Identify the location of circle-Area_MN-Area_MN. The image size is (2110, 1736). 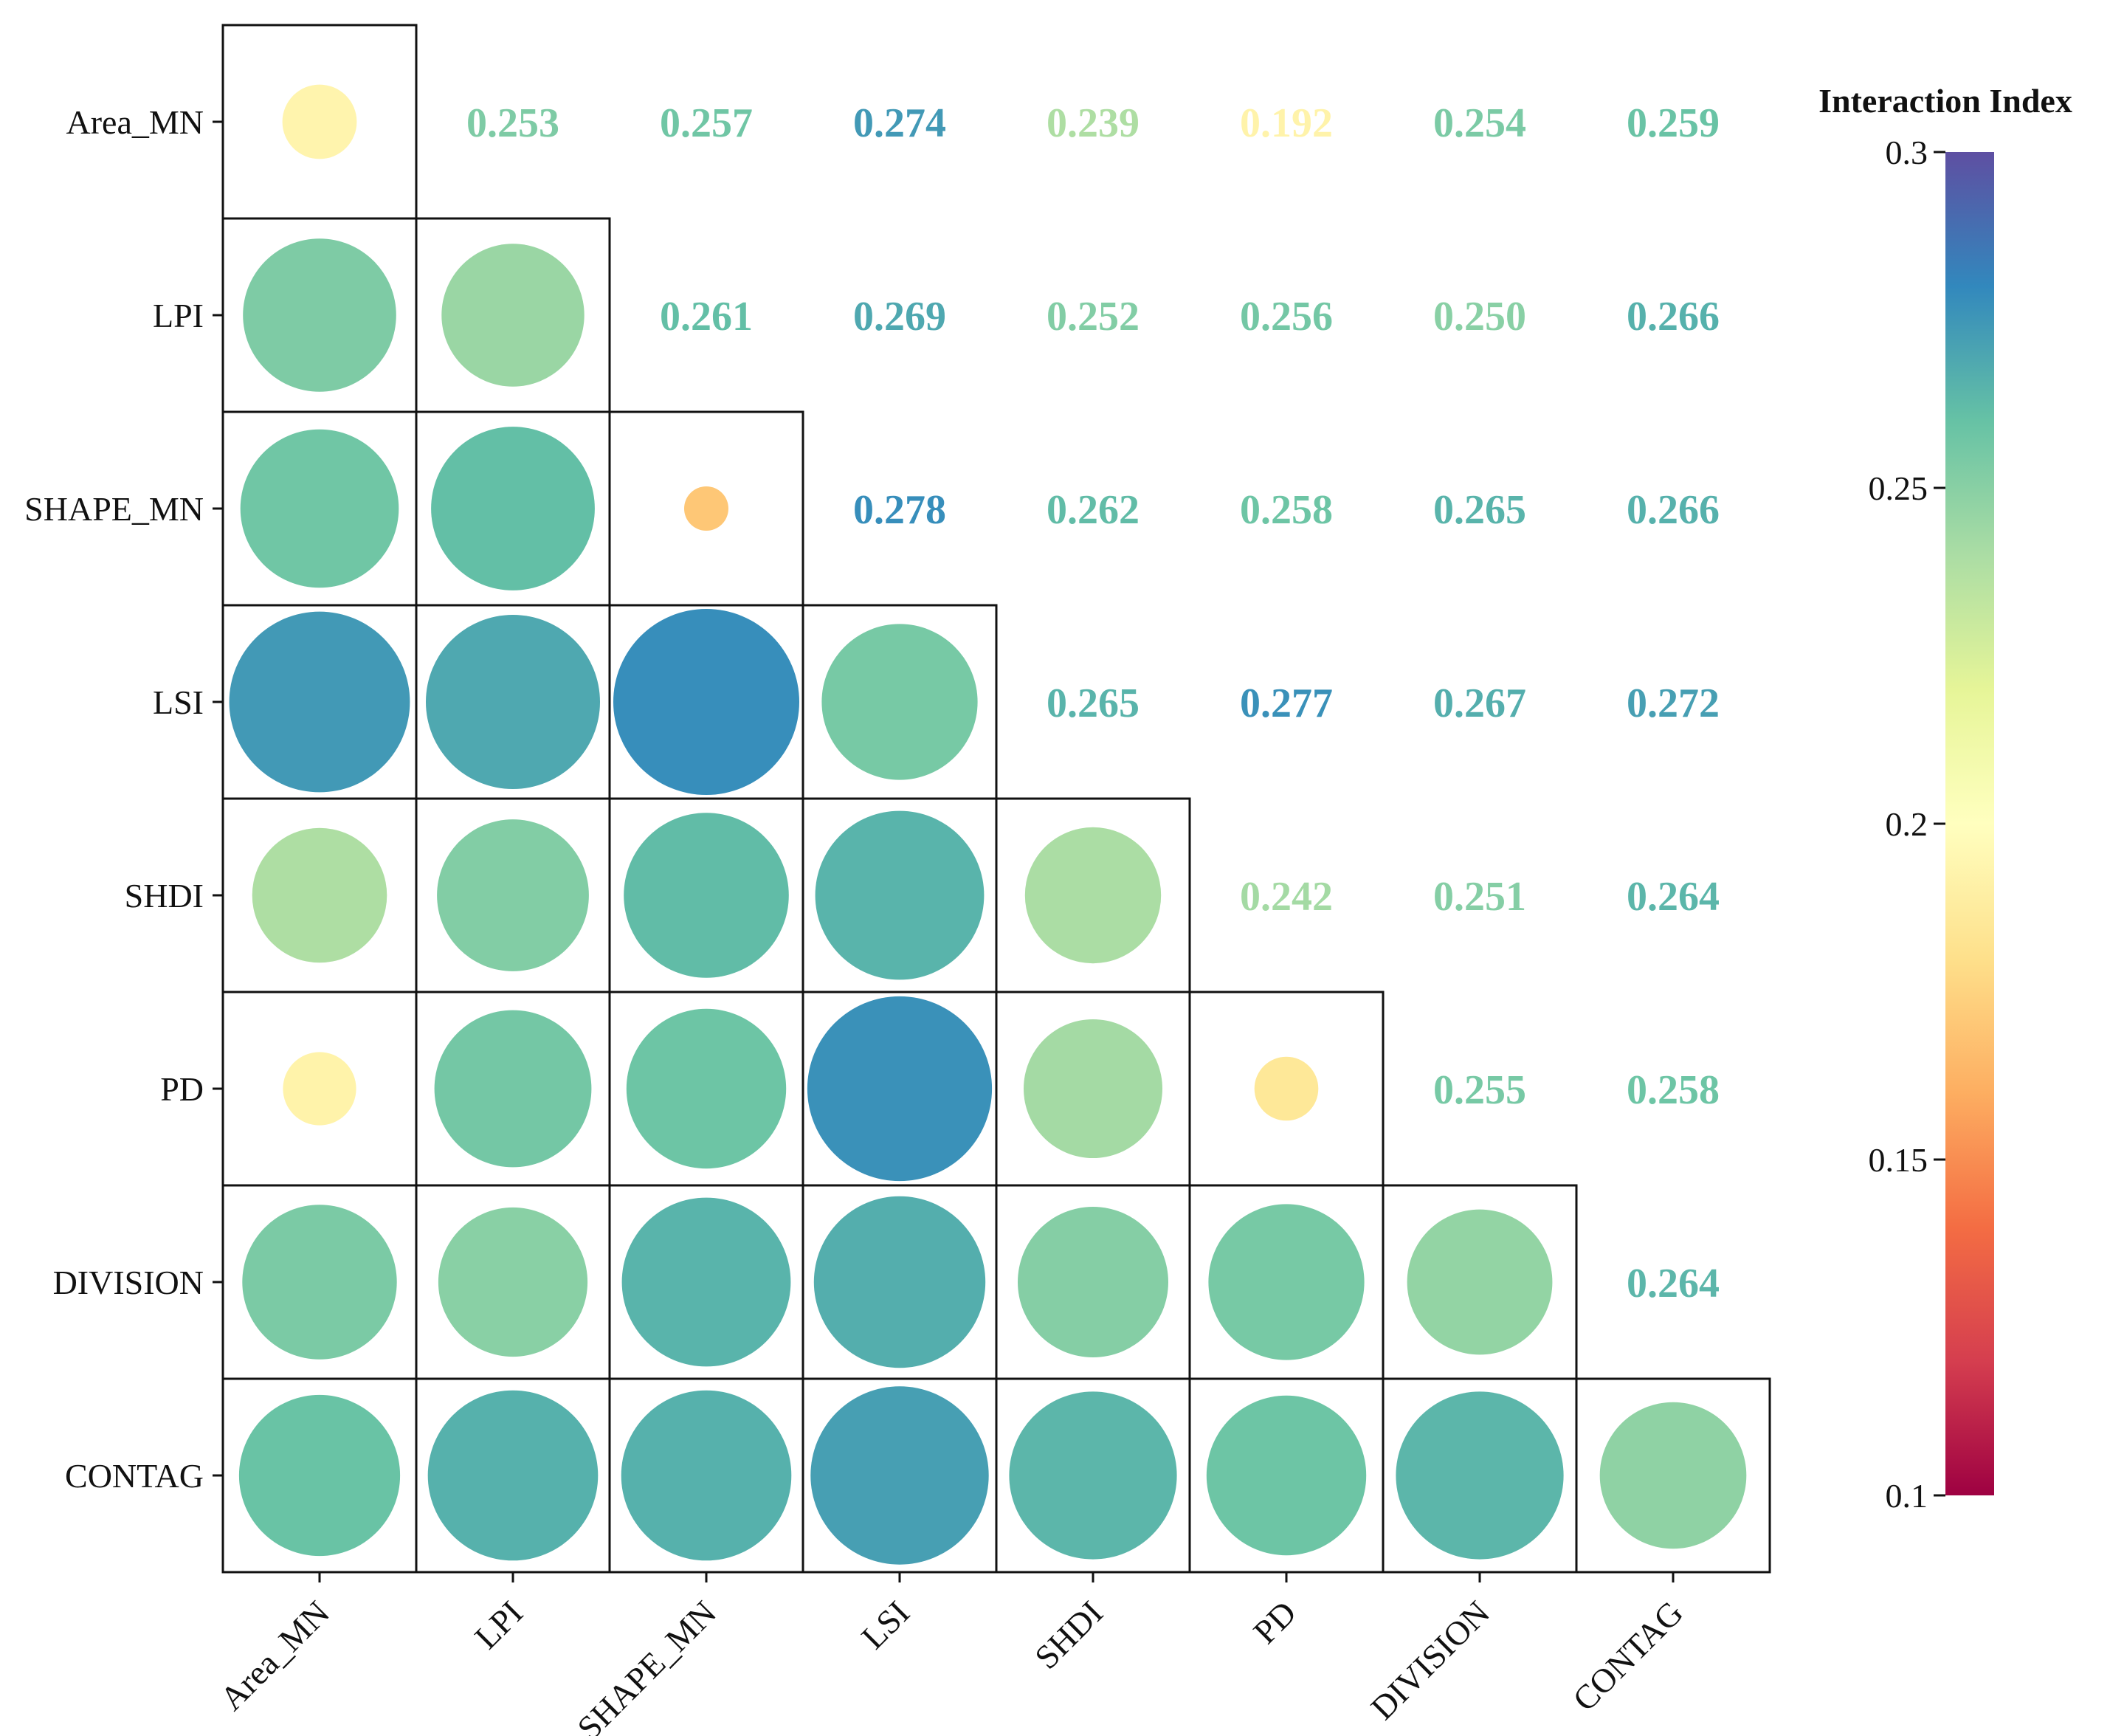
(319, 121).